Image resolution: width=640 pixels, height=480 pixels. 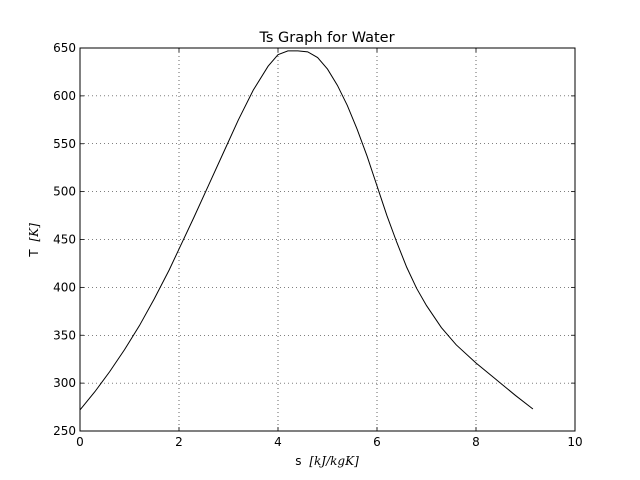 What do you see at coordinates (64, 431) in the screenshot?
I see `y-tick-label: 250` at bounding box center [64, 431].